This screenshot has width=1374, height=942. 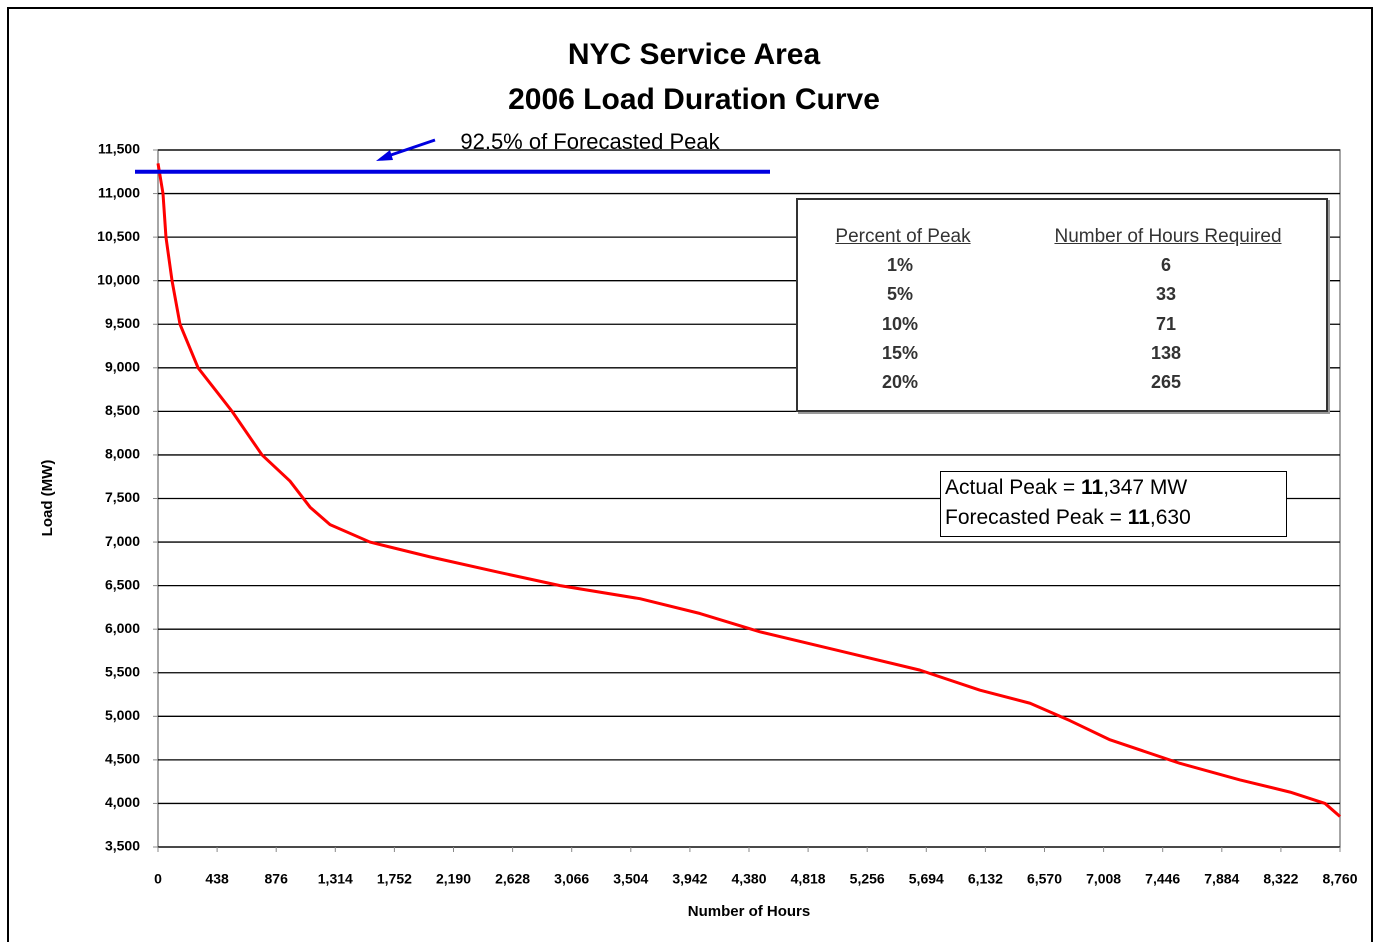 What do you see at coordinates (900, 382) in the screenshot?
I see `table-cell: 20%` at bounding box center [900, 382].